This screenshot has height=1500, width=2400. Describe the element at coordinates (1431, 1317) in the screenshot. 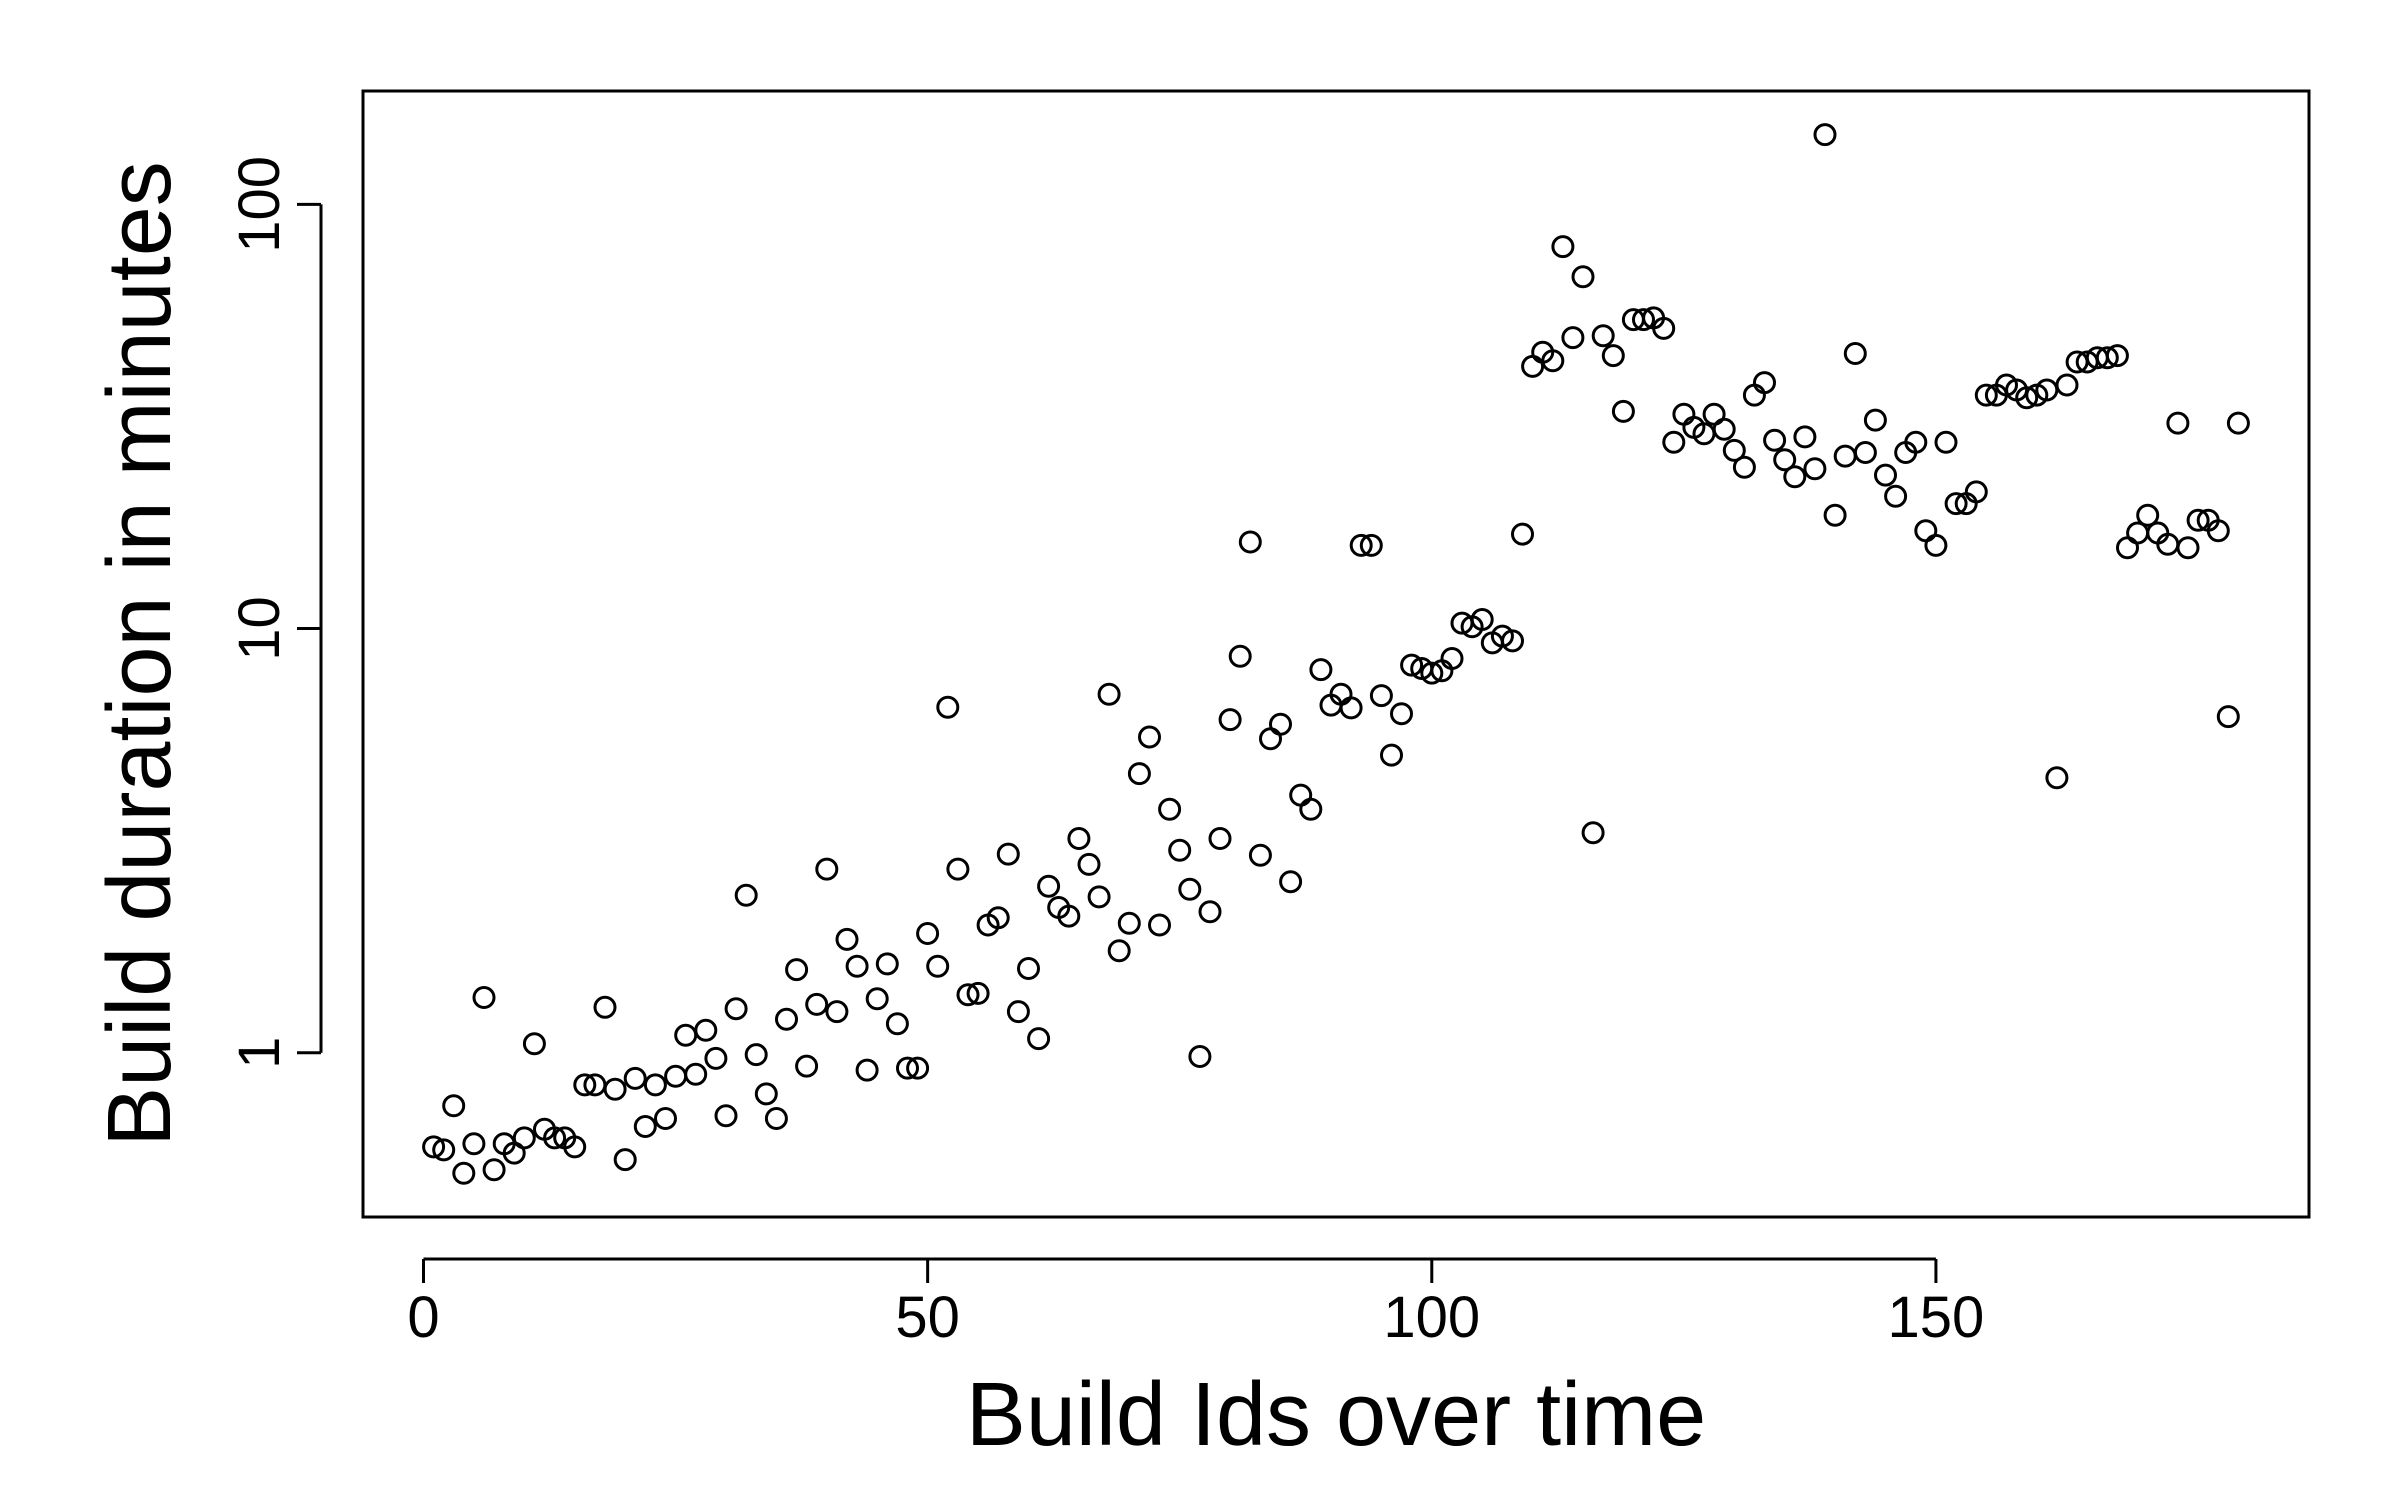

I see `x-tick-label: 100` at that location.